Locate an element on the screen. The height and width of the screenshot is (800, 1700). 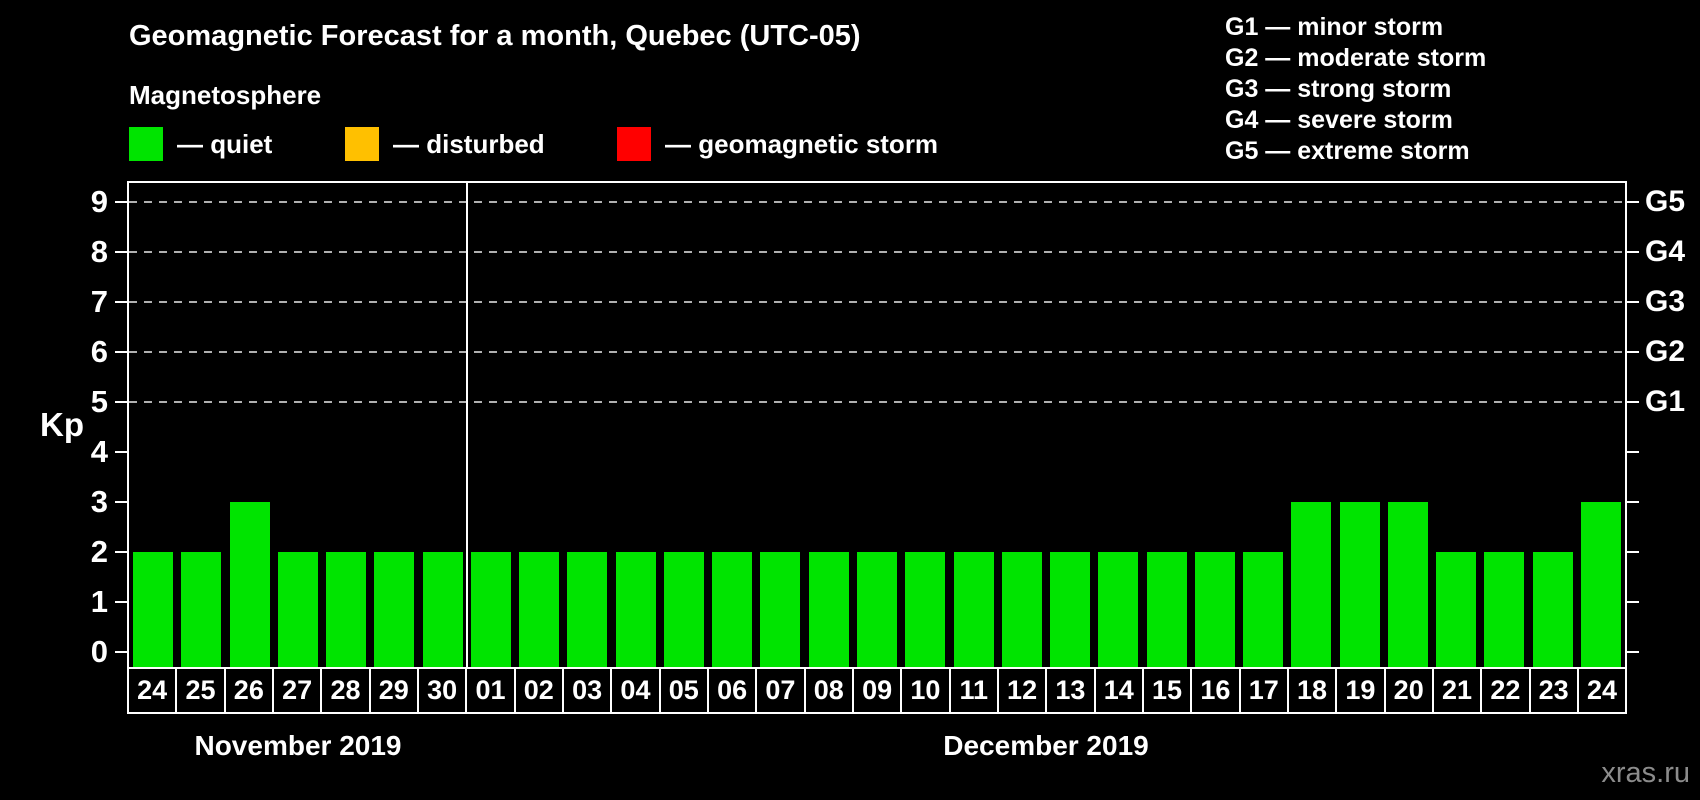
day-label-cell: 14 is located at coordinates (1118, 690).